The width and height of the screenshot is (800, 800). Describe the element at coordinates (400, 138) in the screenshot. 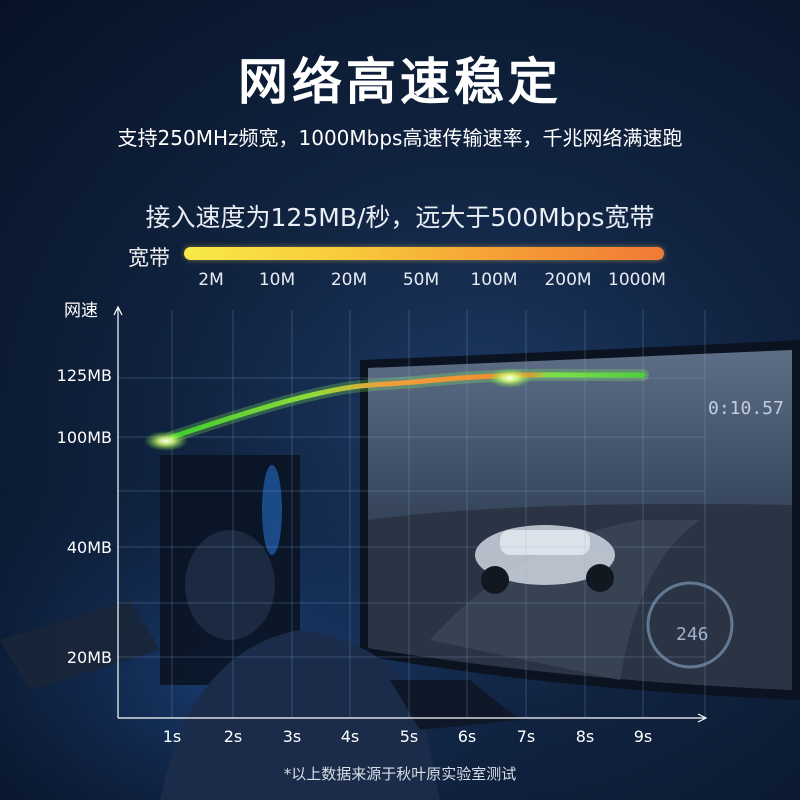

I see `page-subtitle: 支持250MHz频宽，1000Mbps高速传输速率，千兆网络满速跑` at that location.